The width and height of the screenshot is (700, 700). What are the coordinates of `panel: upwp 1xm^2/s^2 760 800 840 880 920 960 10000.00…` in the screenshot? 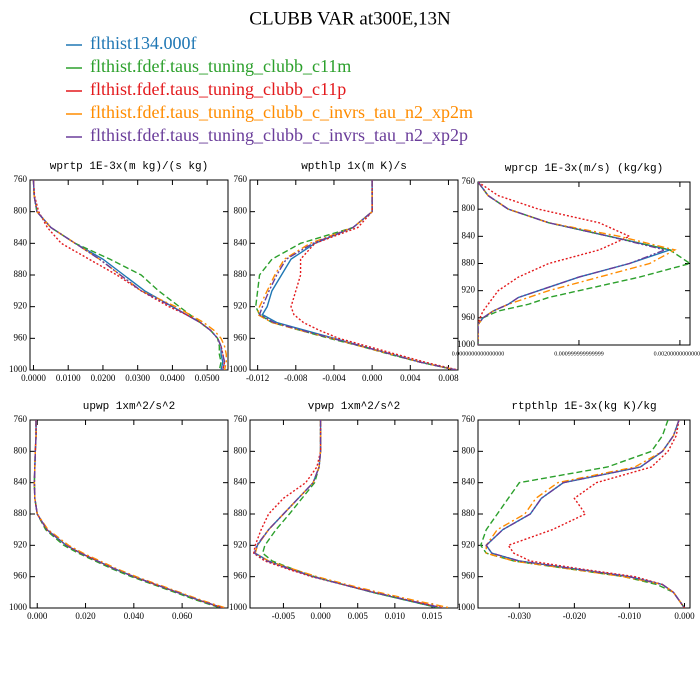 It's located at (119, 511).